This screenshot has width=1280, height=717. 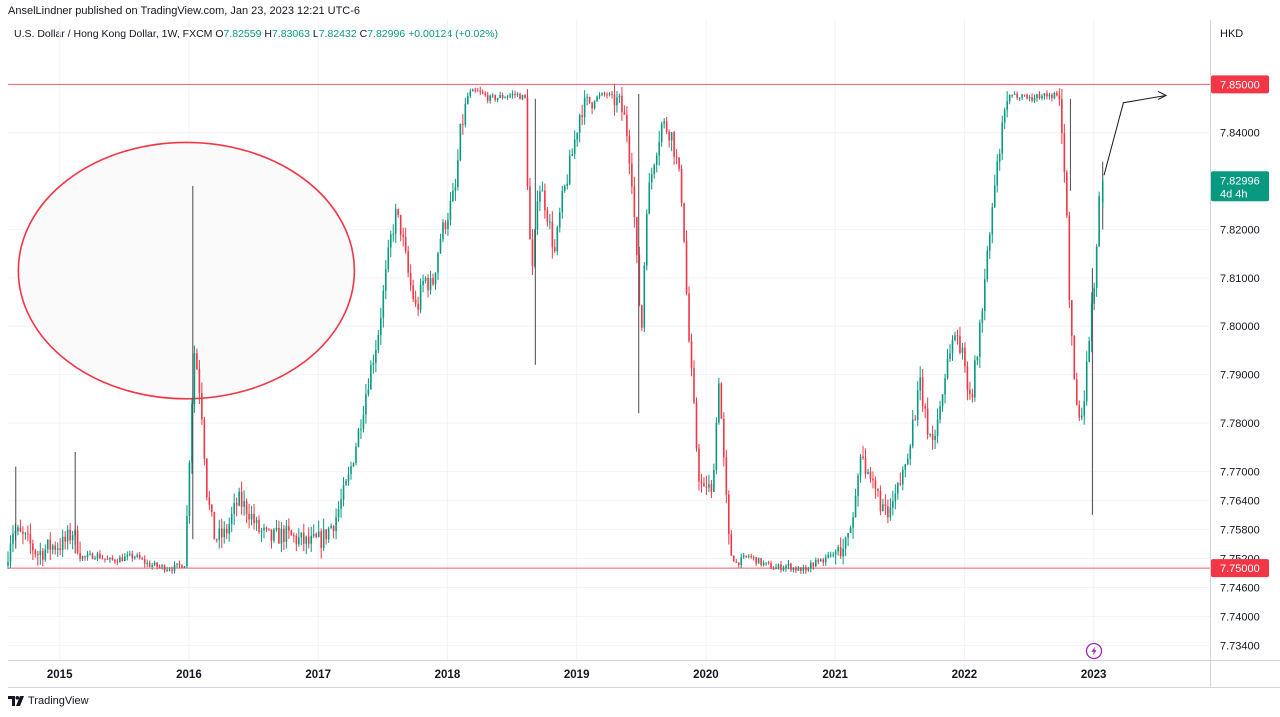 What do you see at coordinates (965, 675) in the screenshot?
I see `time-tick-label: 2022` at bounding box center [965, 675].